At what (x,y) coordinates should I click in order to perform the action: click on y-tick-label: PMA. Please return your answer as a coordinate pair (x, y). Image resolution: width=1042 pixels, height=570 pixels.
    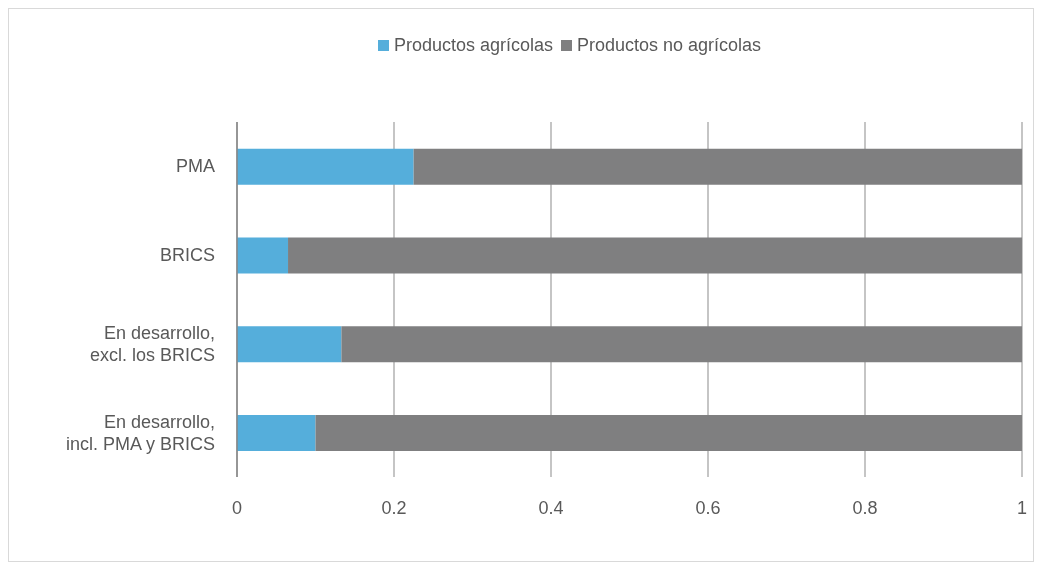
    Looking at the image, I should click on (195, 166).